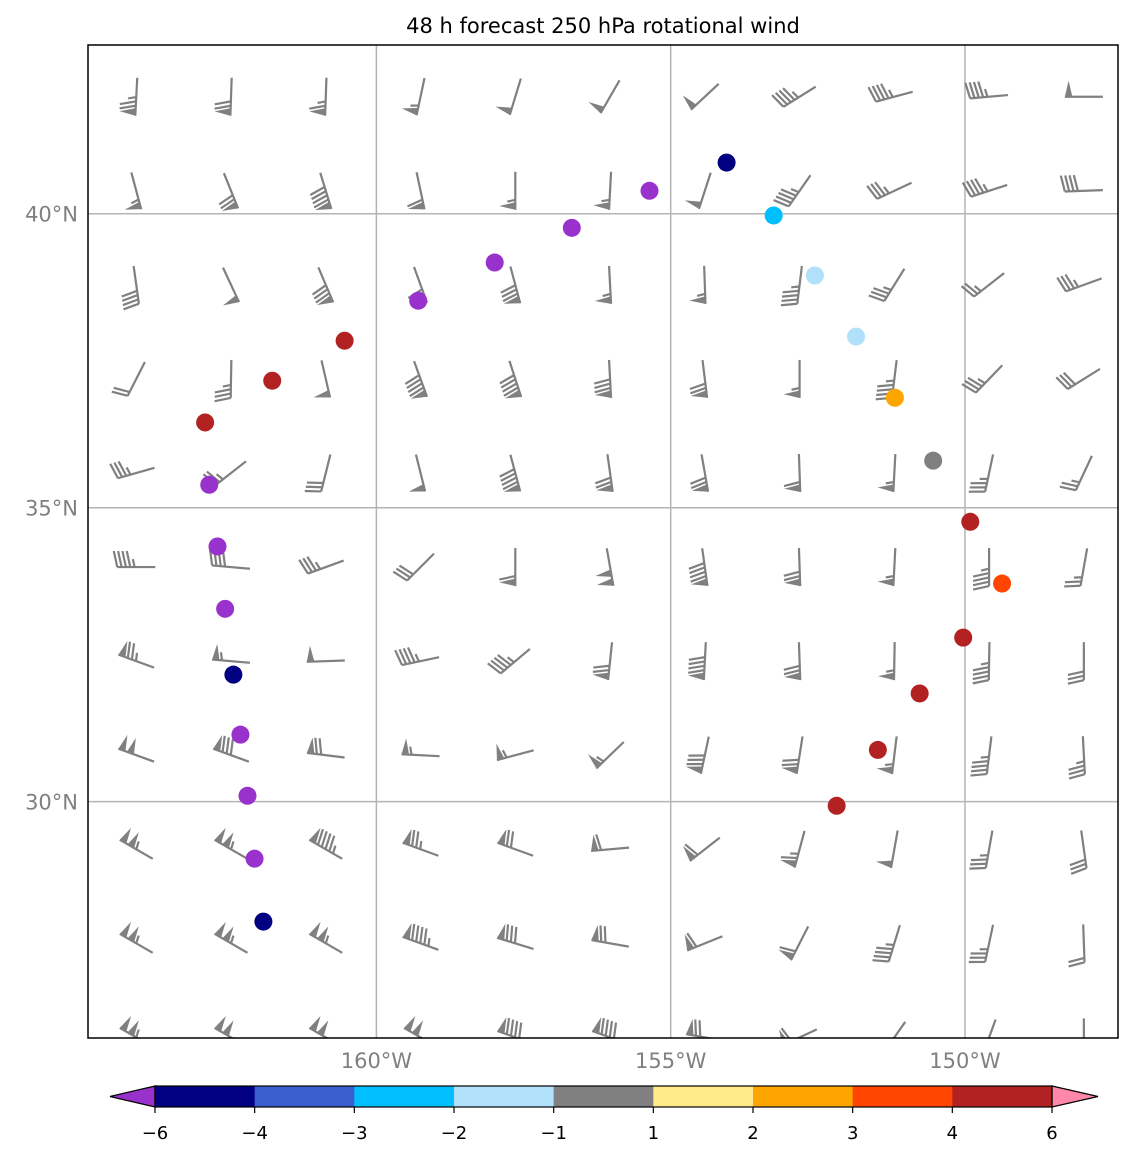  I want to click on colorbar-extend-under, so click(132, 1096).